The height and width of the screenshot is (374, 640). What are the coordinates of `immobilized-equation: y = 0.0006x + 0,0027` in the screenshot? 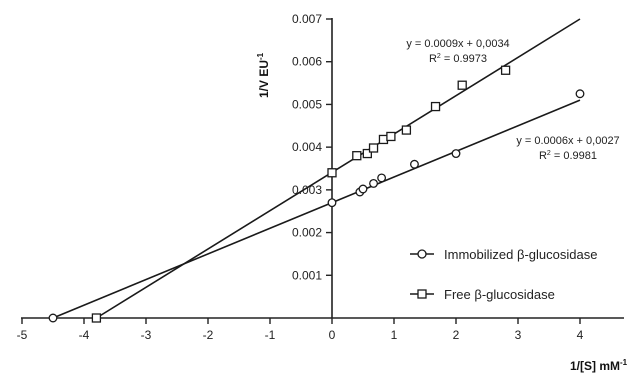 It's located at (567, 141).